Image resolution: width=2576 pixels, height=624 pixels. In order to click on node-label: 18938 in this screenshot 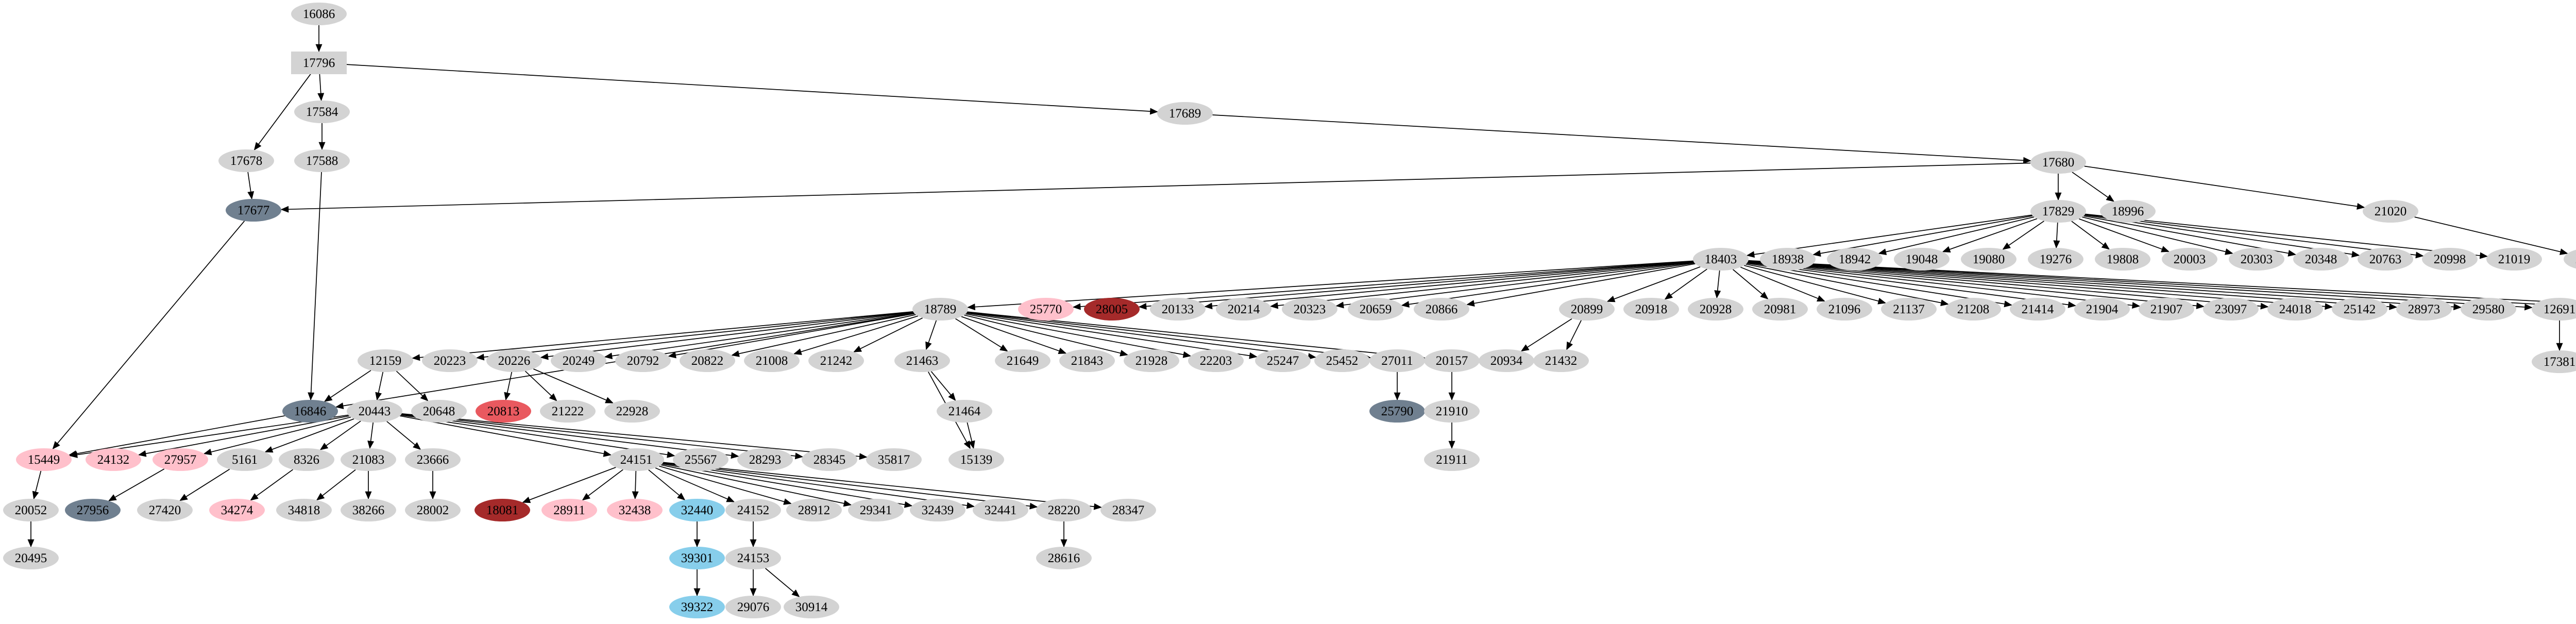, I will do `click(1788, 259)`.